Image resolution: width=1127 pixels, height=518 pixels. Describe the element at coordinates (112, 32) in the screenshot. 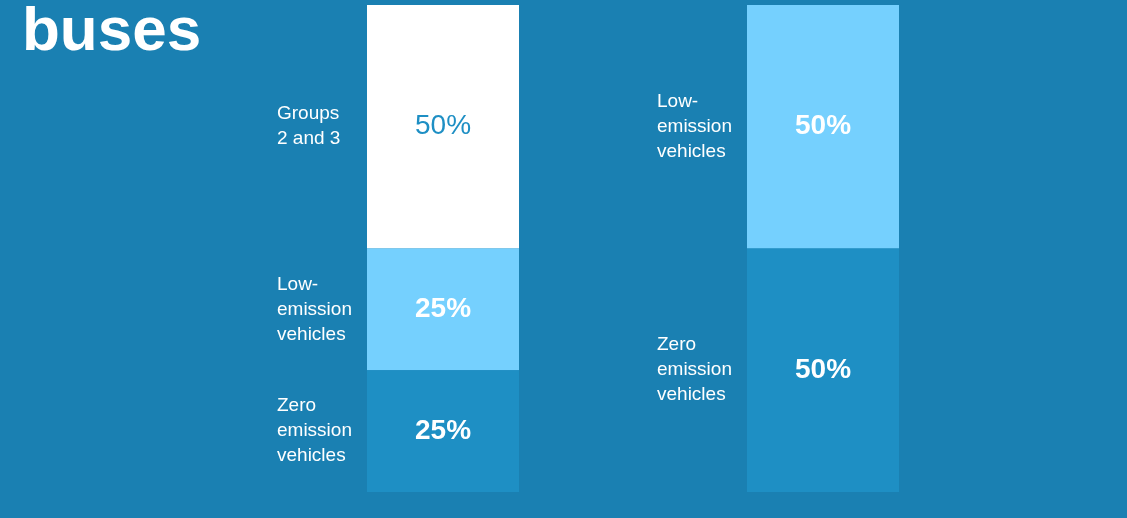

I see `chart-title: buses` at that location.